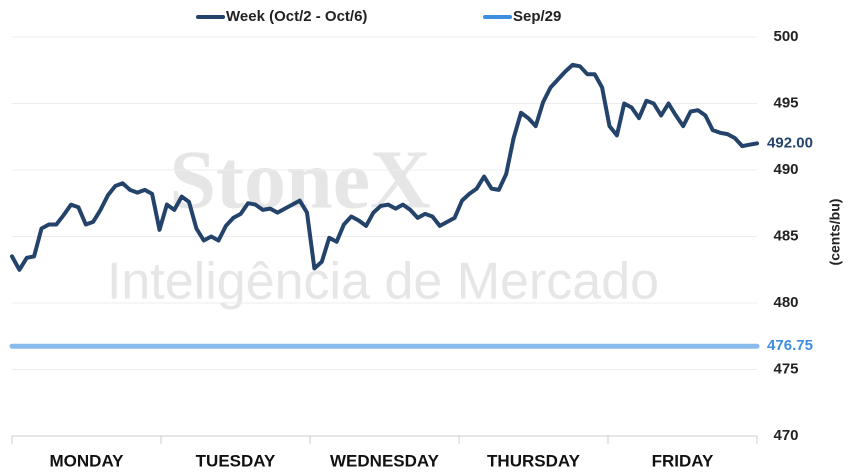 This screenshot has width=865, height=474. Describe the element at coordinates (383, 282) in the screenshot. I see `watermark: Inteligência de Mercado` at that location.